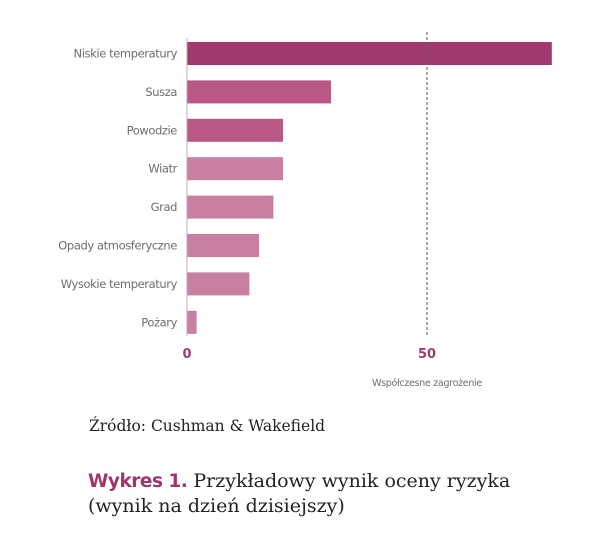 Image resolution: width=600 pixels, height=549 pixels. I want to click on caption-number: Wykres 1., so click(138, 481).